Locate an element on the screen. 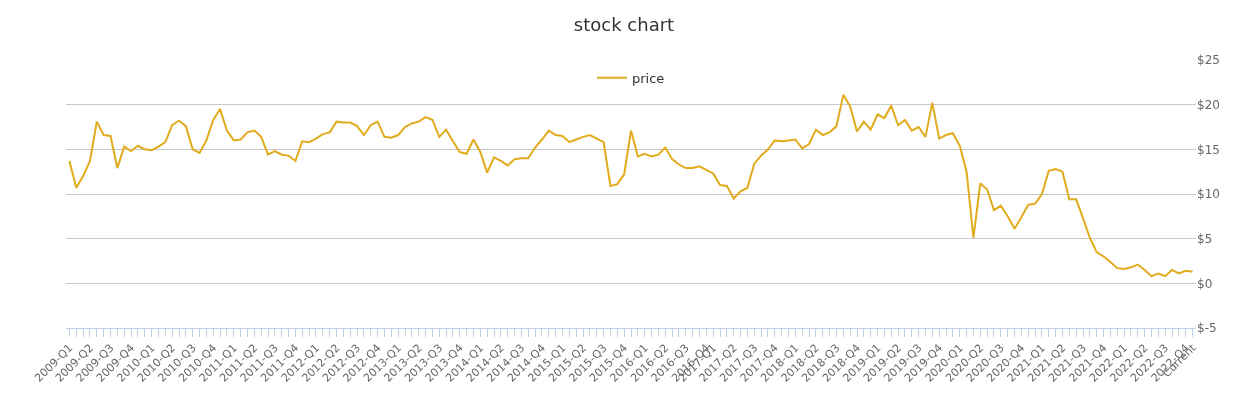 This screenshot has height=403, width=1248. chart-title: stock chart is located at coordinates (624, 24).